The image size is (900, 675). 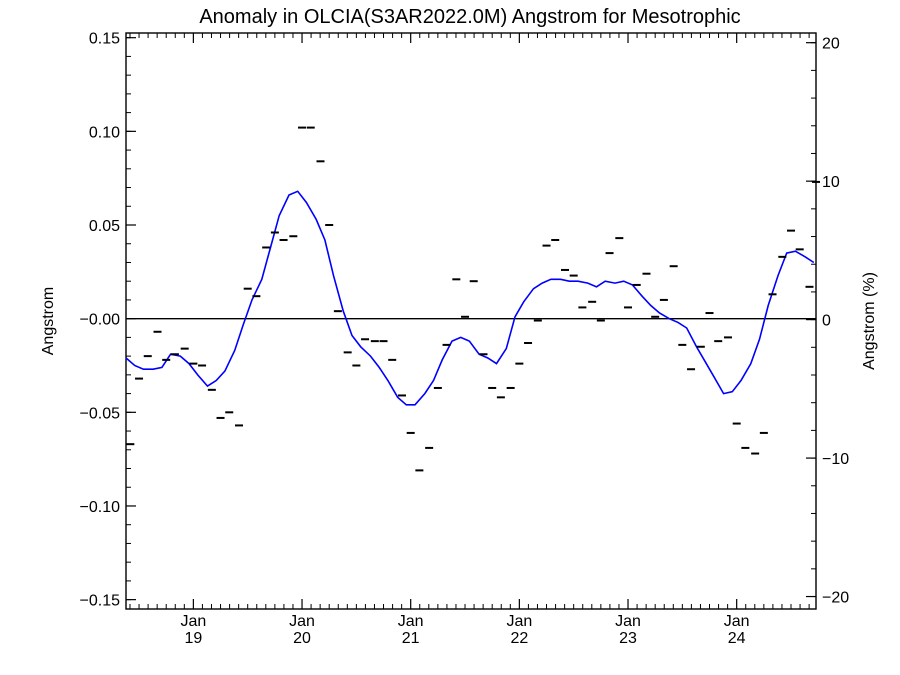 What do you see at coordinates (100, 601) in the screenshot?
I see `y-tick-label: −0.15` at bounding box center [100, 601].